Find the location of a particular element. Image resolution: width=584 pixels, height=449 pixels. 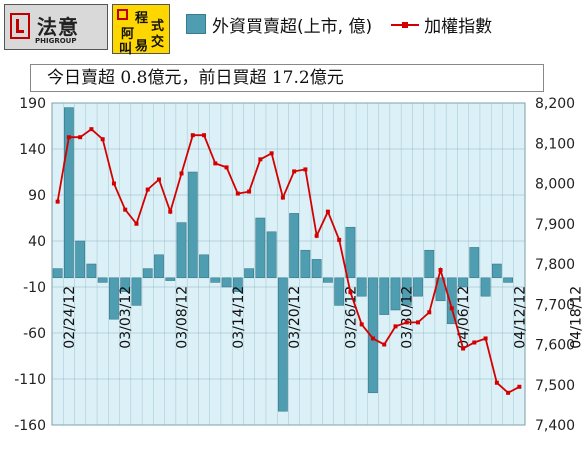

left-axis-tick-label: -160 is located at coordinates (30, 426).